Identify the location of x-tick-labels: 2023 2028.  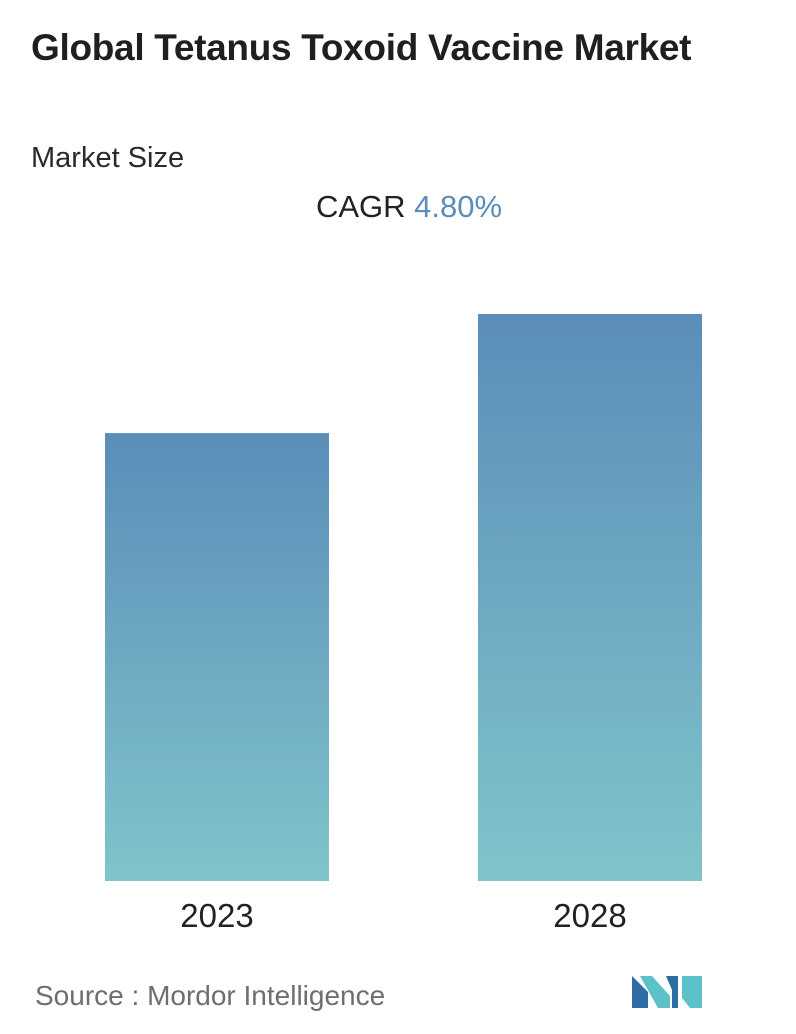
(403, 915).